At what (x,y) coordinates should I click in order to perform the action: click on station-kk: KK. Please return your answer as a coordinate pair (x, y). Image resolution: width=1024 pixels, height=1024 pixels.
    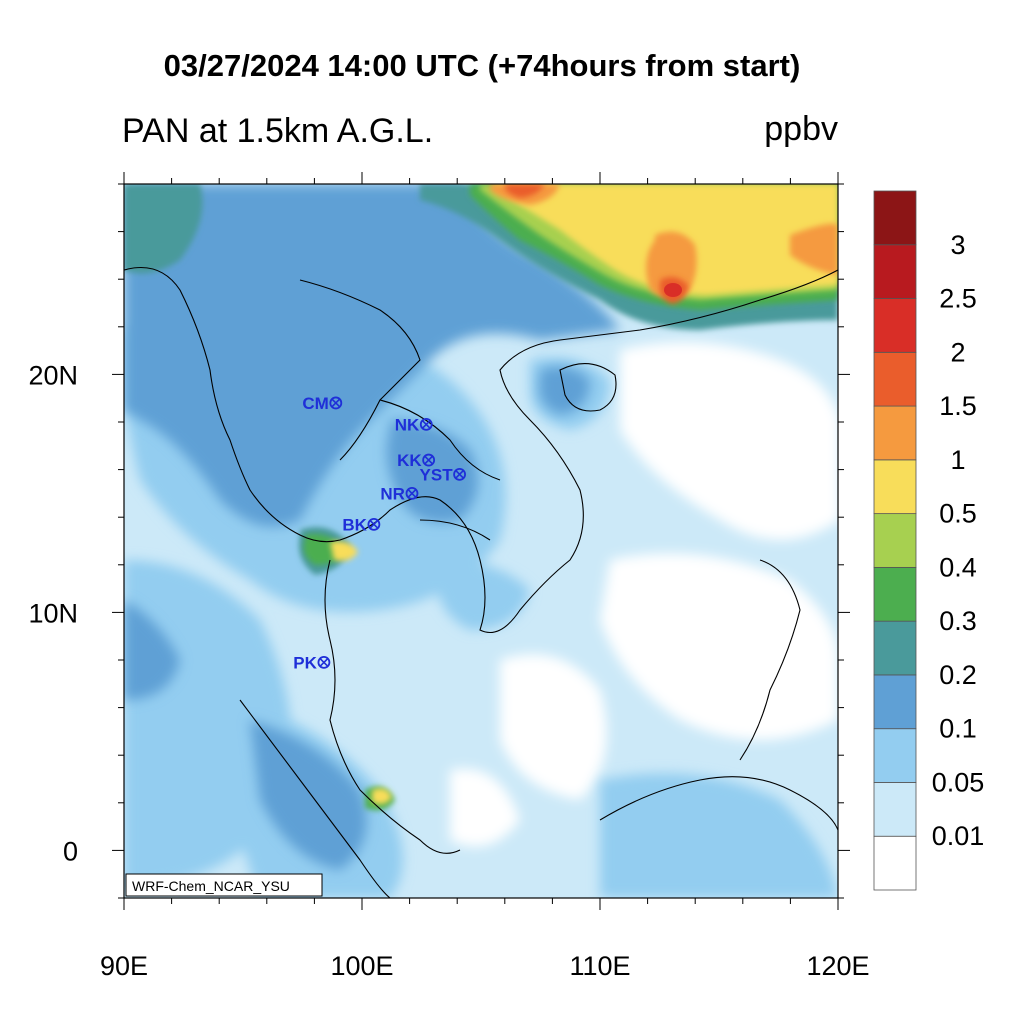
    Looking at the image, I should click on (416, 460).